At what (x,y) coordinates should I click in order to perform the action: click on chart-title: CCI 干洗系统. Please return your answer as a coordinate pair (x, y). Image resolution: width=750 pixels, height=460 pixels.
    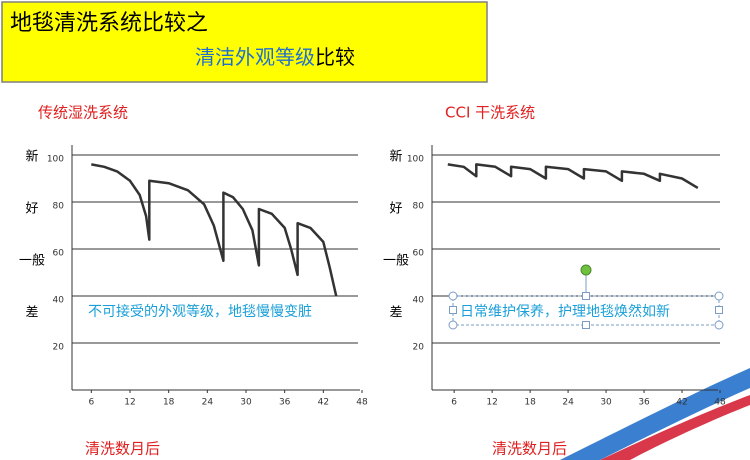
    Looking at the image, I should click on (490, 113).